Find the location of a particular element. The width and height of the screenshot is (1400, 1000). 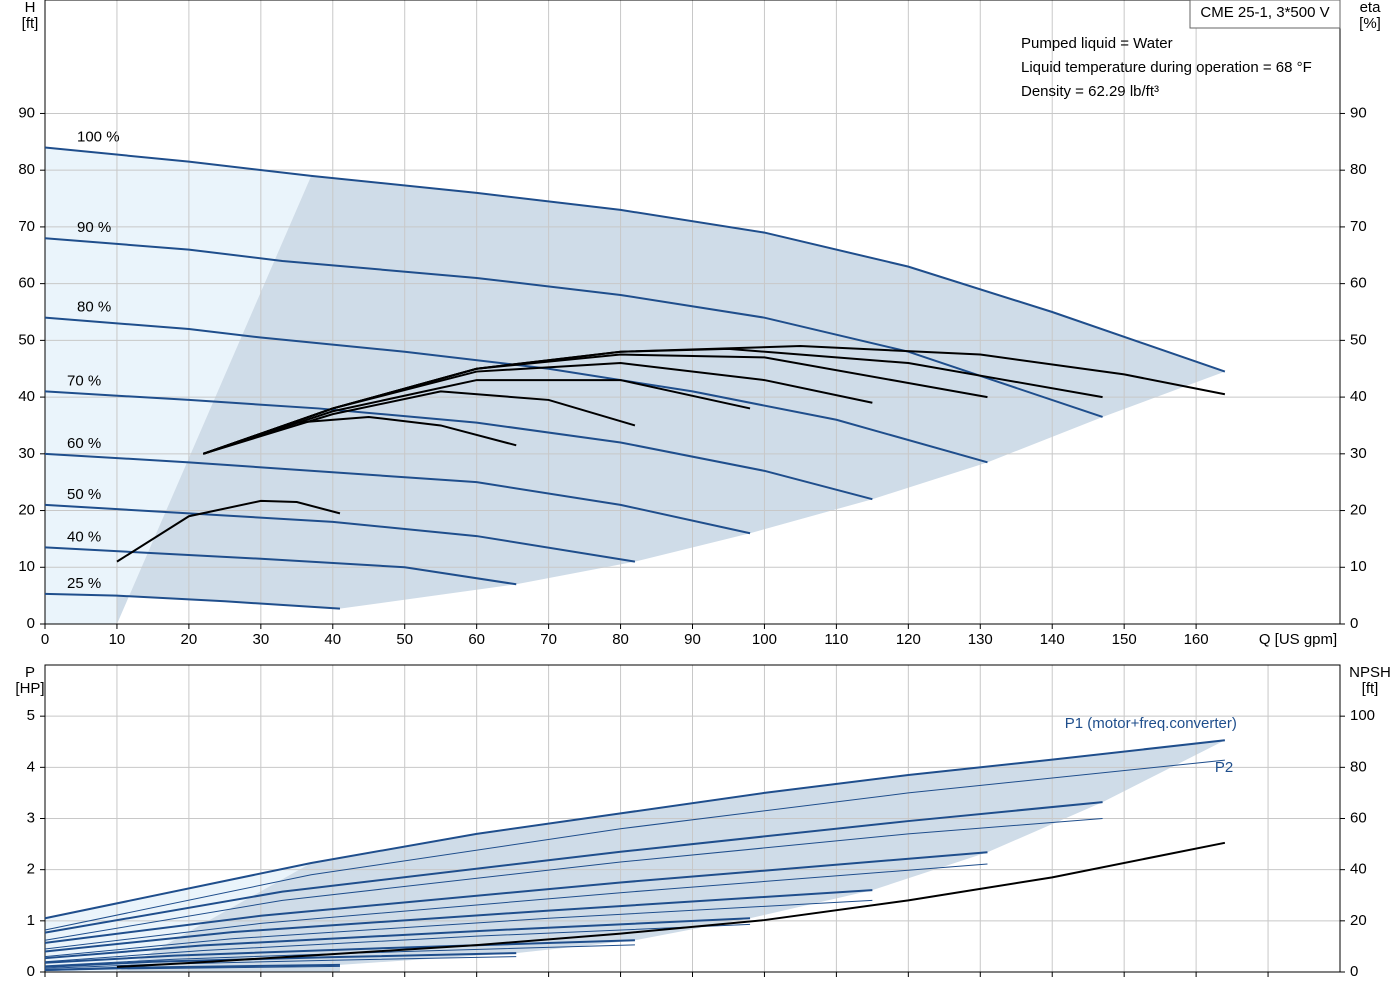

y-tick-label: 2 is located at coordinates (31, 869).